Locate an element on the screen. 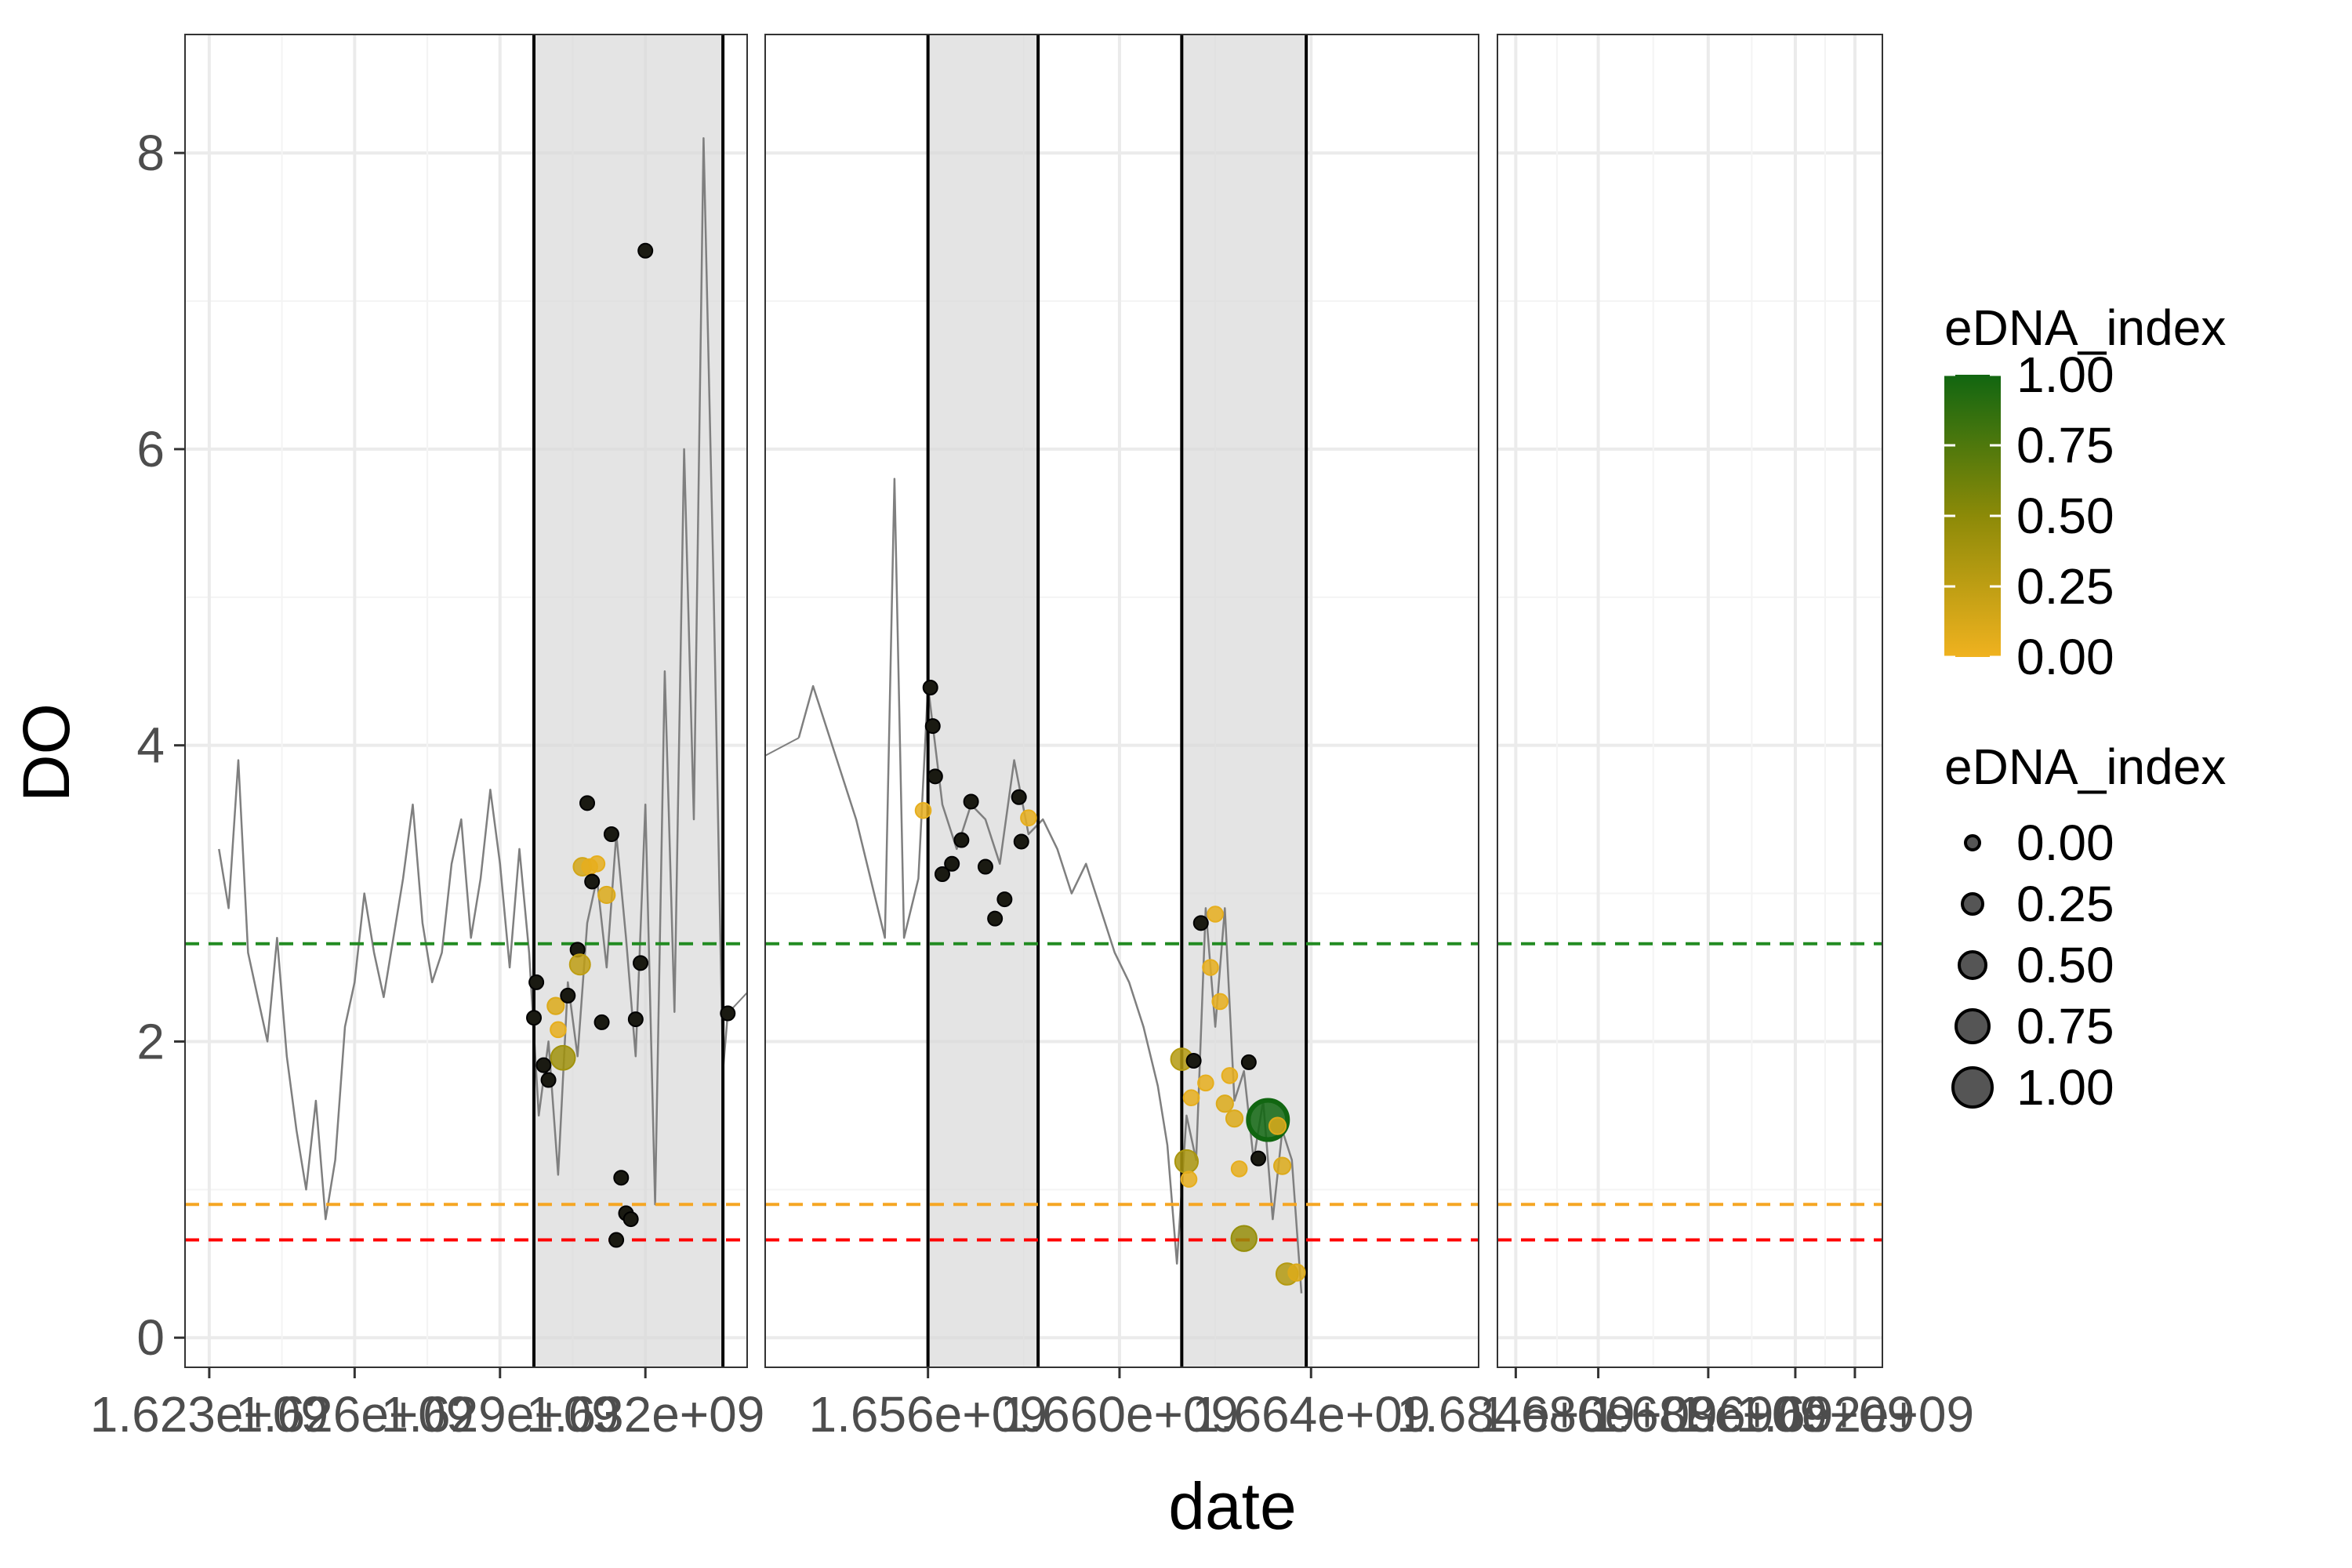  size-legend-label: 0.00 is located at coordinates (2065, 843).